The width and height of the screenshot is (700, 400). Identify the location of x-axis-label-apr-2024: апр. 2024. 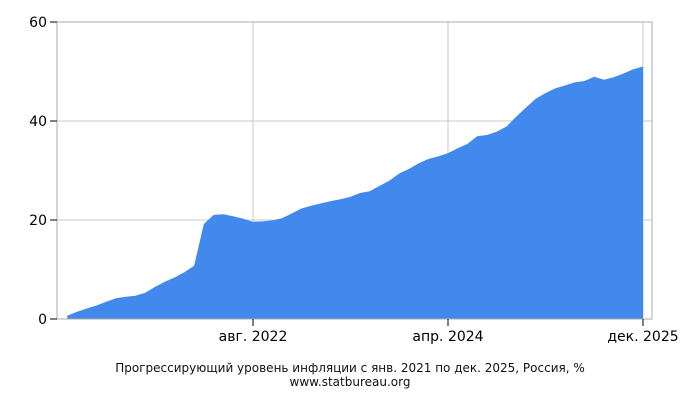
(447, 337).